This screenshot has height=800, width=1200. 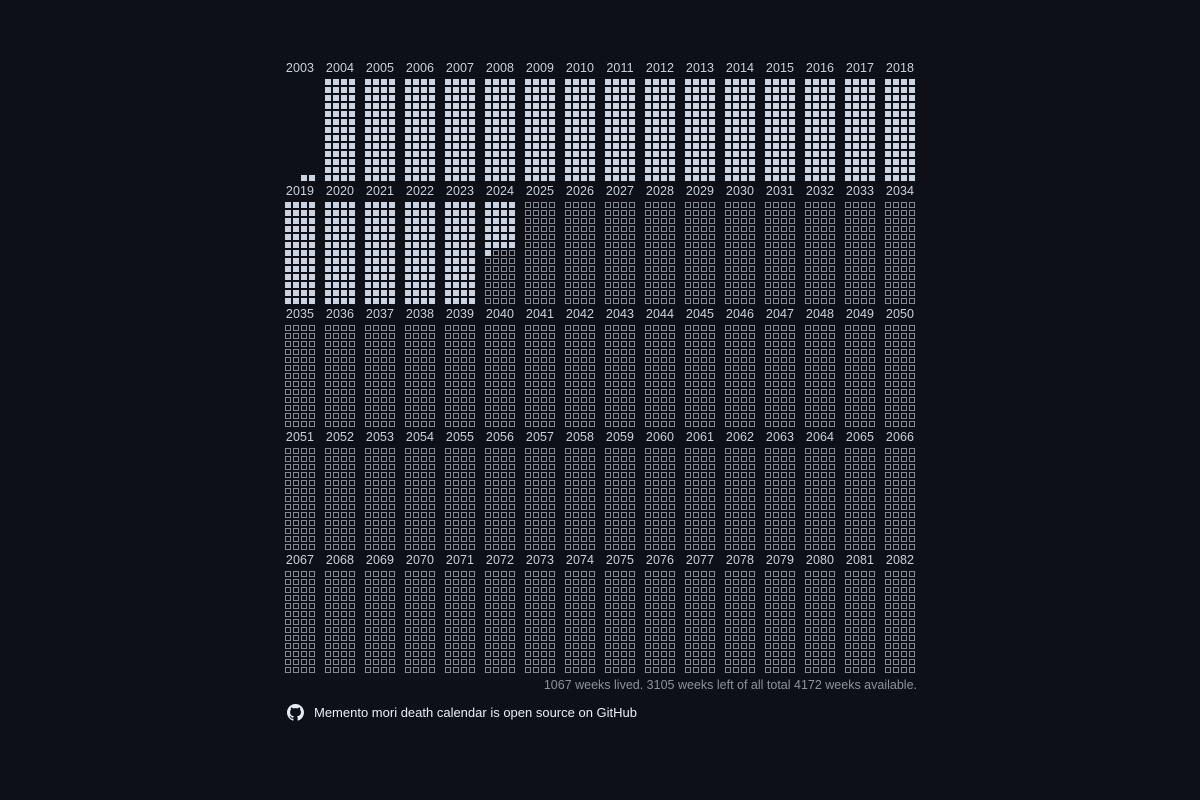 I want to click on year-block: 2066, so click(x=900, y=488).